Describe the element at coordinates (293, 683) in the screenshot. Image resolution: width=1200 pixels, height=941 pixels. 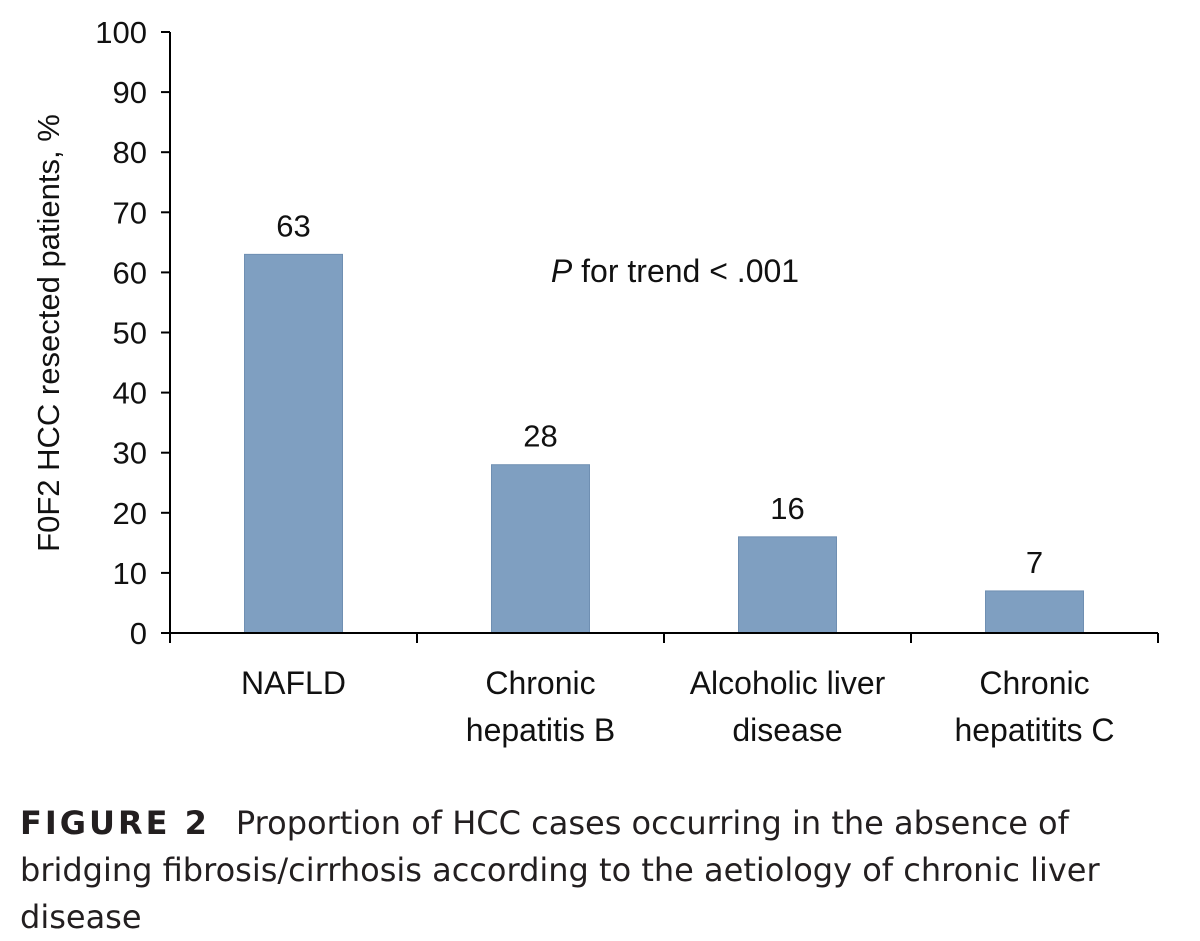
I see `x-category-label: NAFLD` at that location.